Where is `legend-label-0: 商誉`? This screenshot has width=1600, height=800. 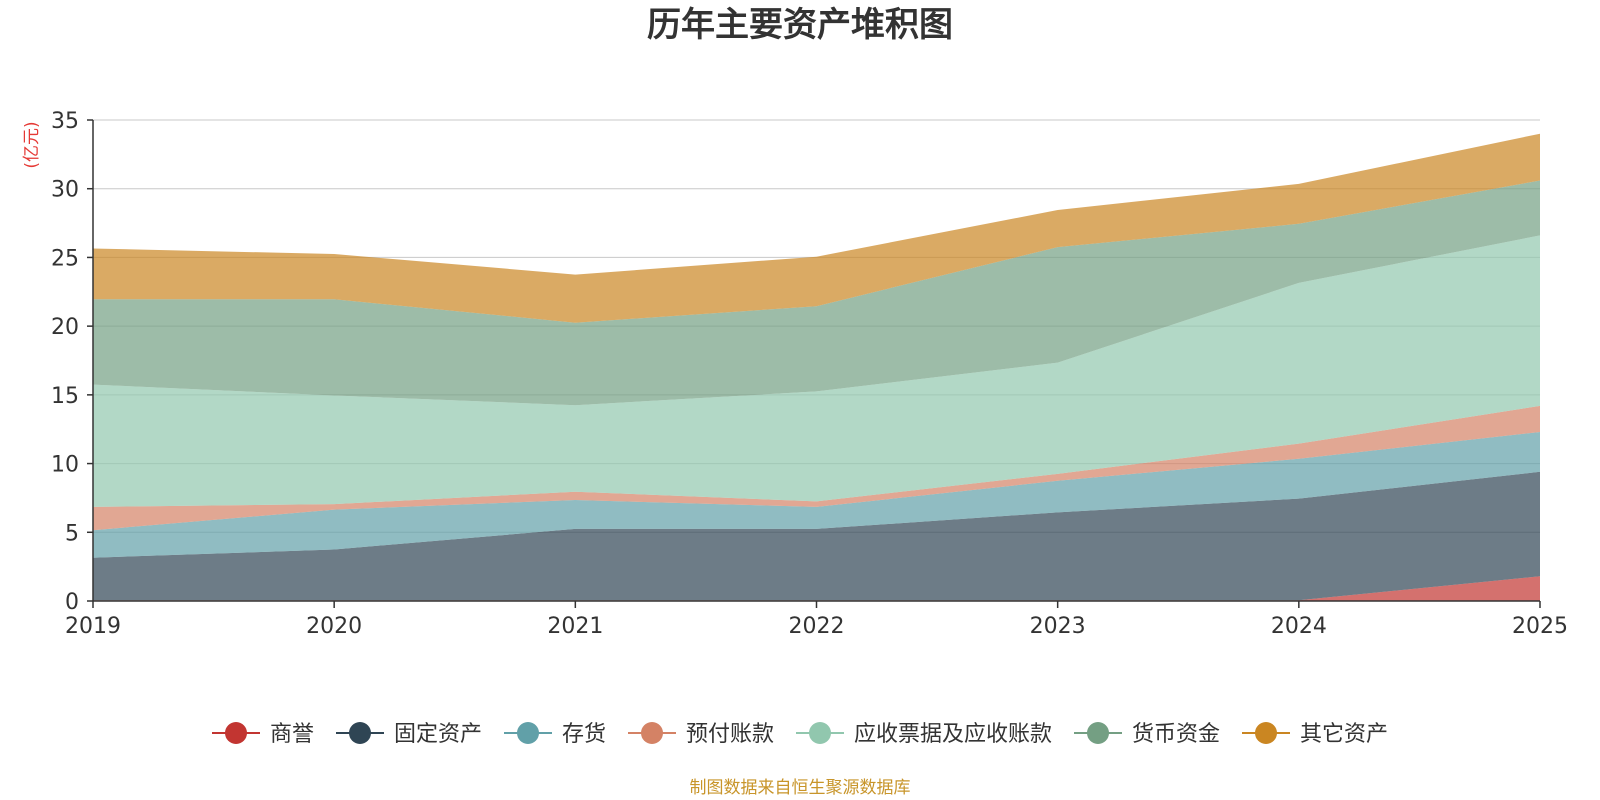
legend-label-0: 商誉 is located at coordinates (292, 734).